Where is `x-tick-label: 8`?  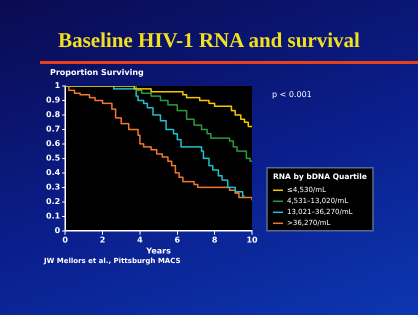
x-tick-label: 8 is located at coordinates (215, 240).